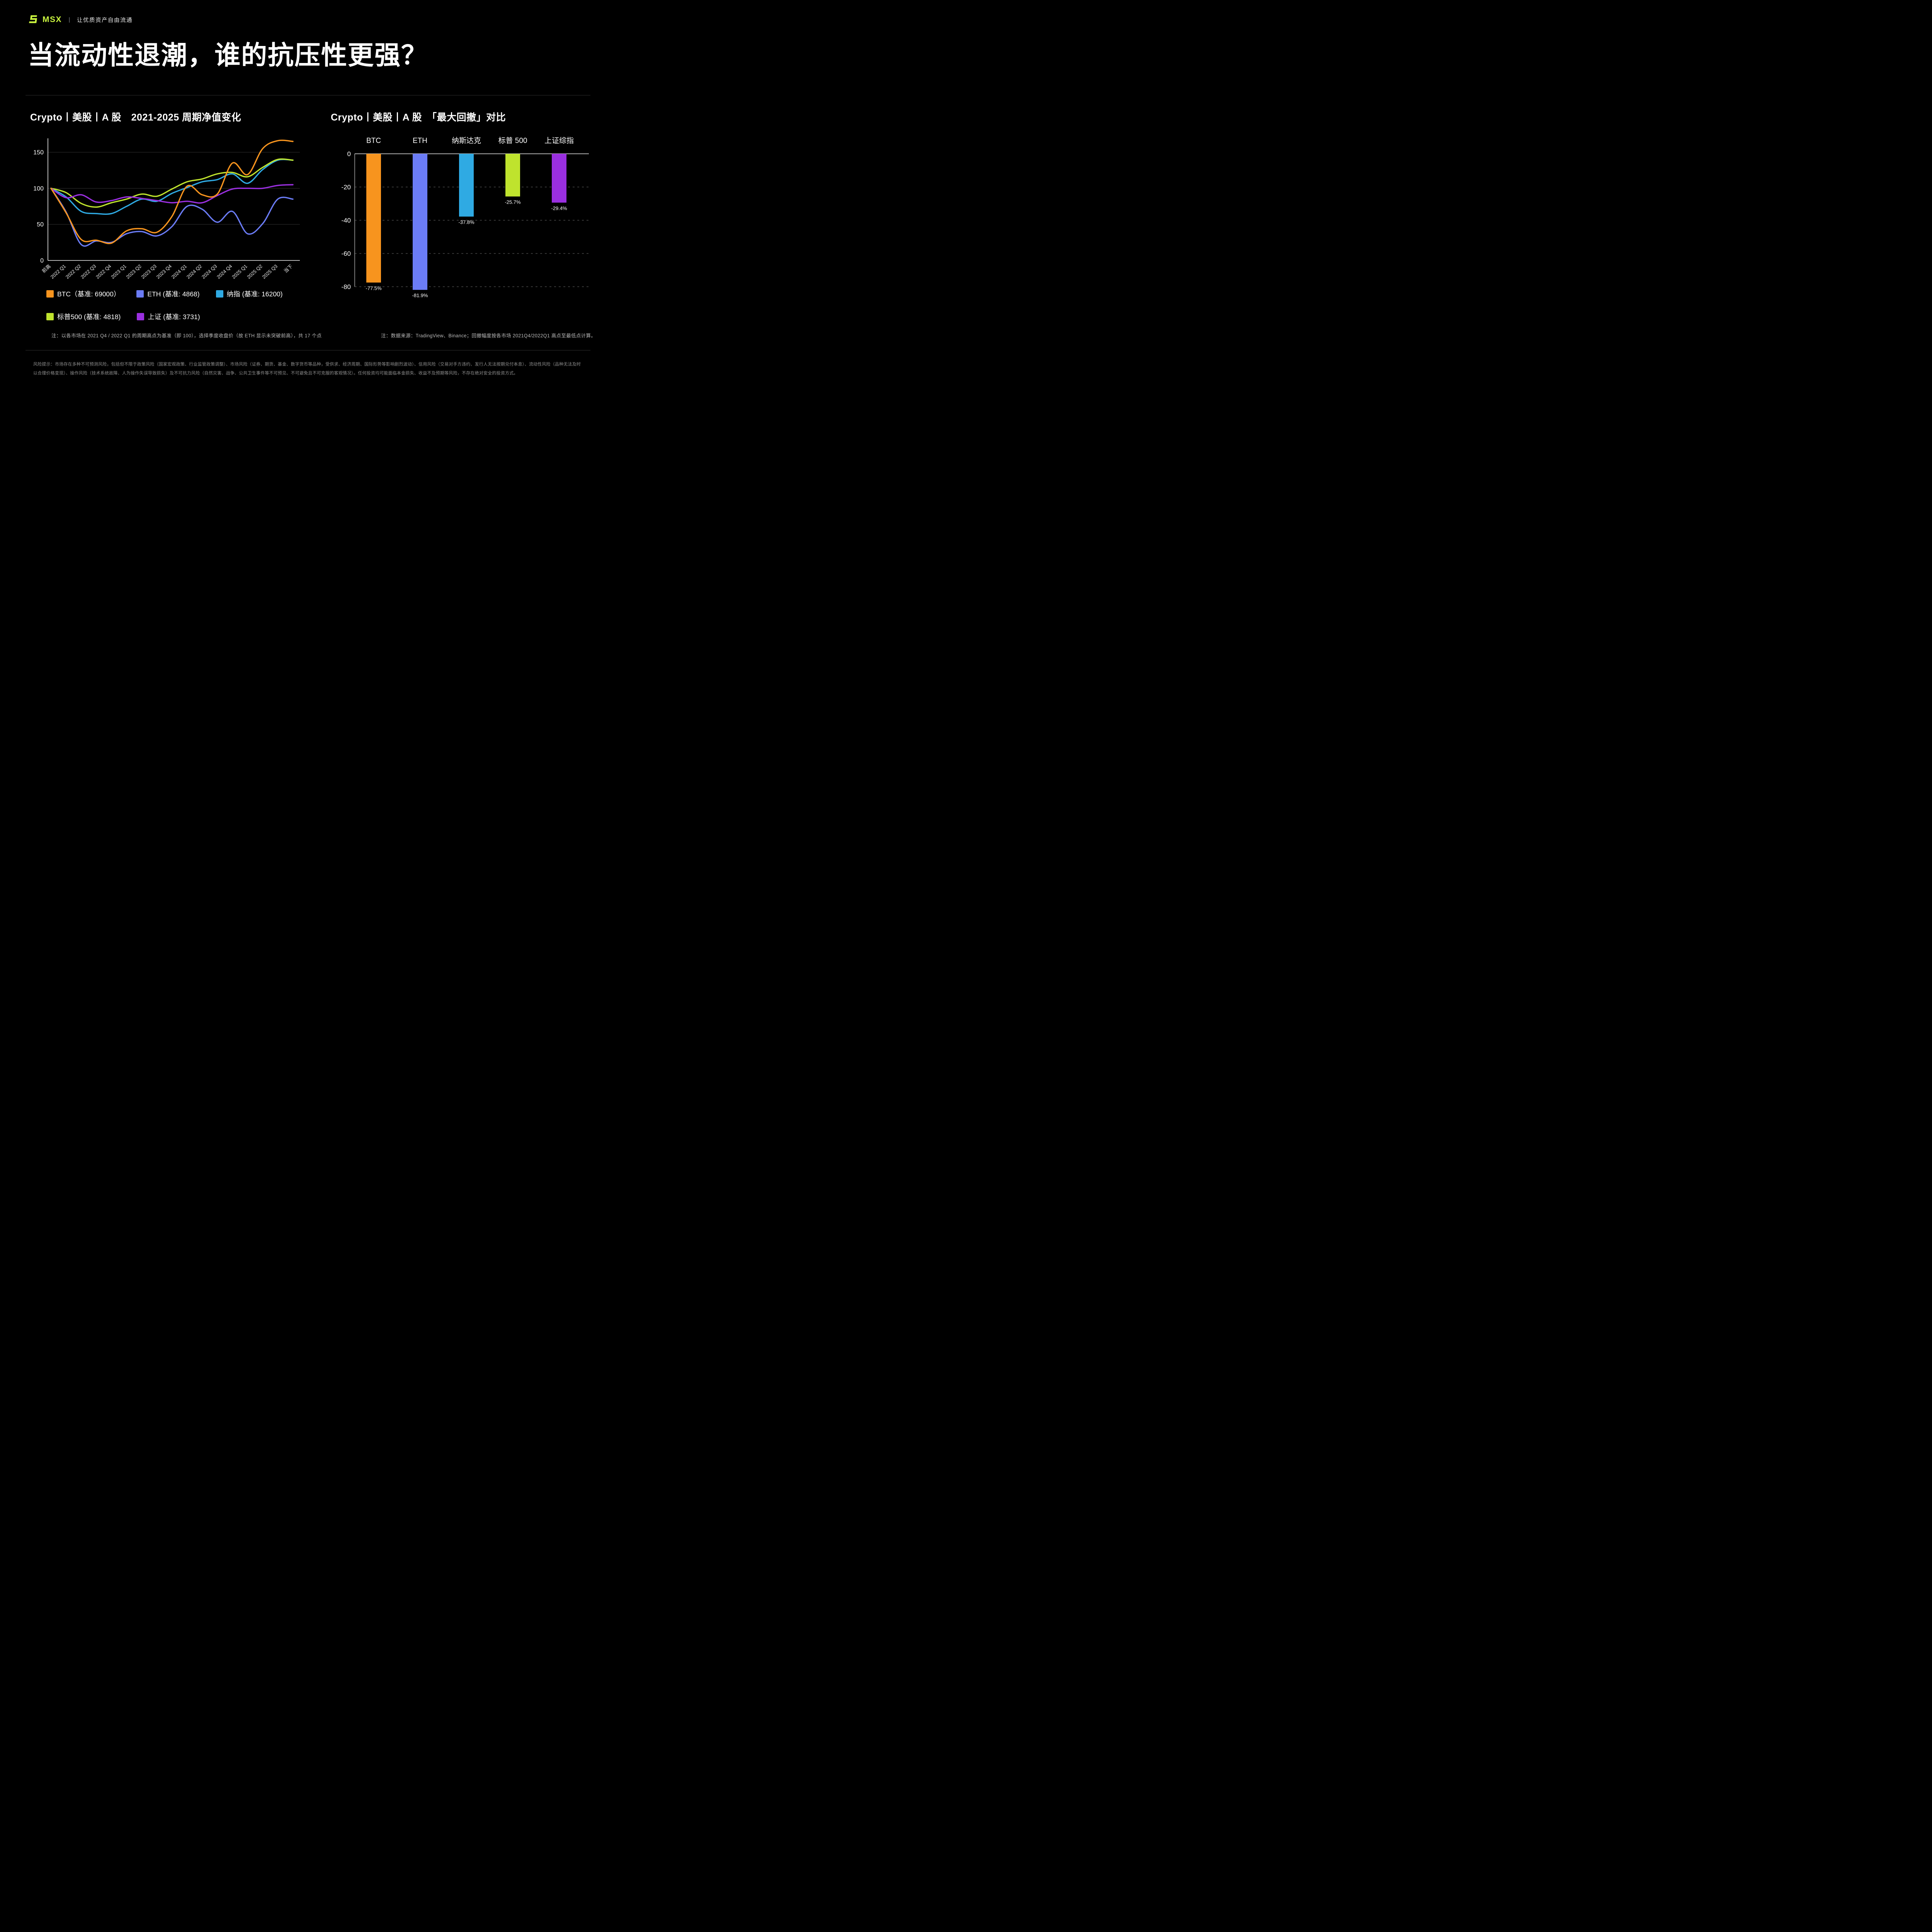  I want to click on legend-label: BTC（基准: 69000）, so click(89, 294).